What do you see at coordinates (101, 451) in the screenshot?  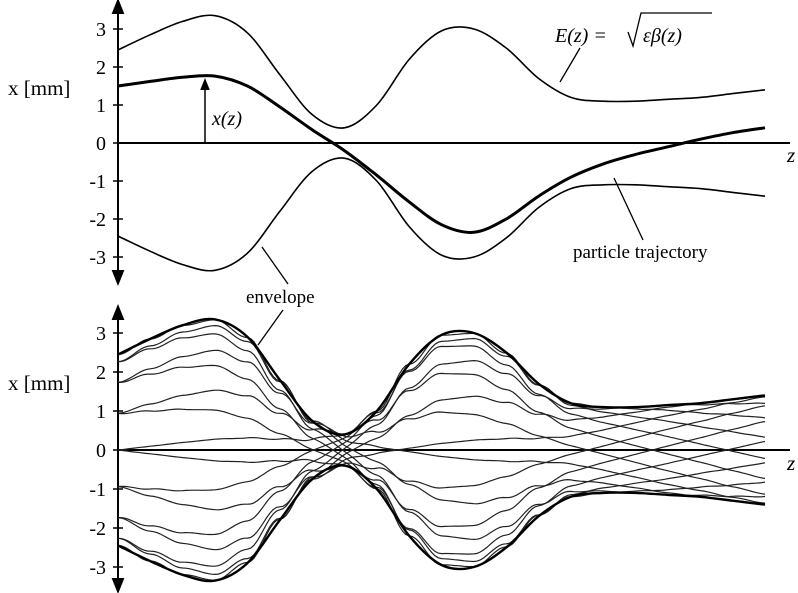 I see `bottom-ytick-label: 0` at bounding box center [101, 451].